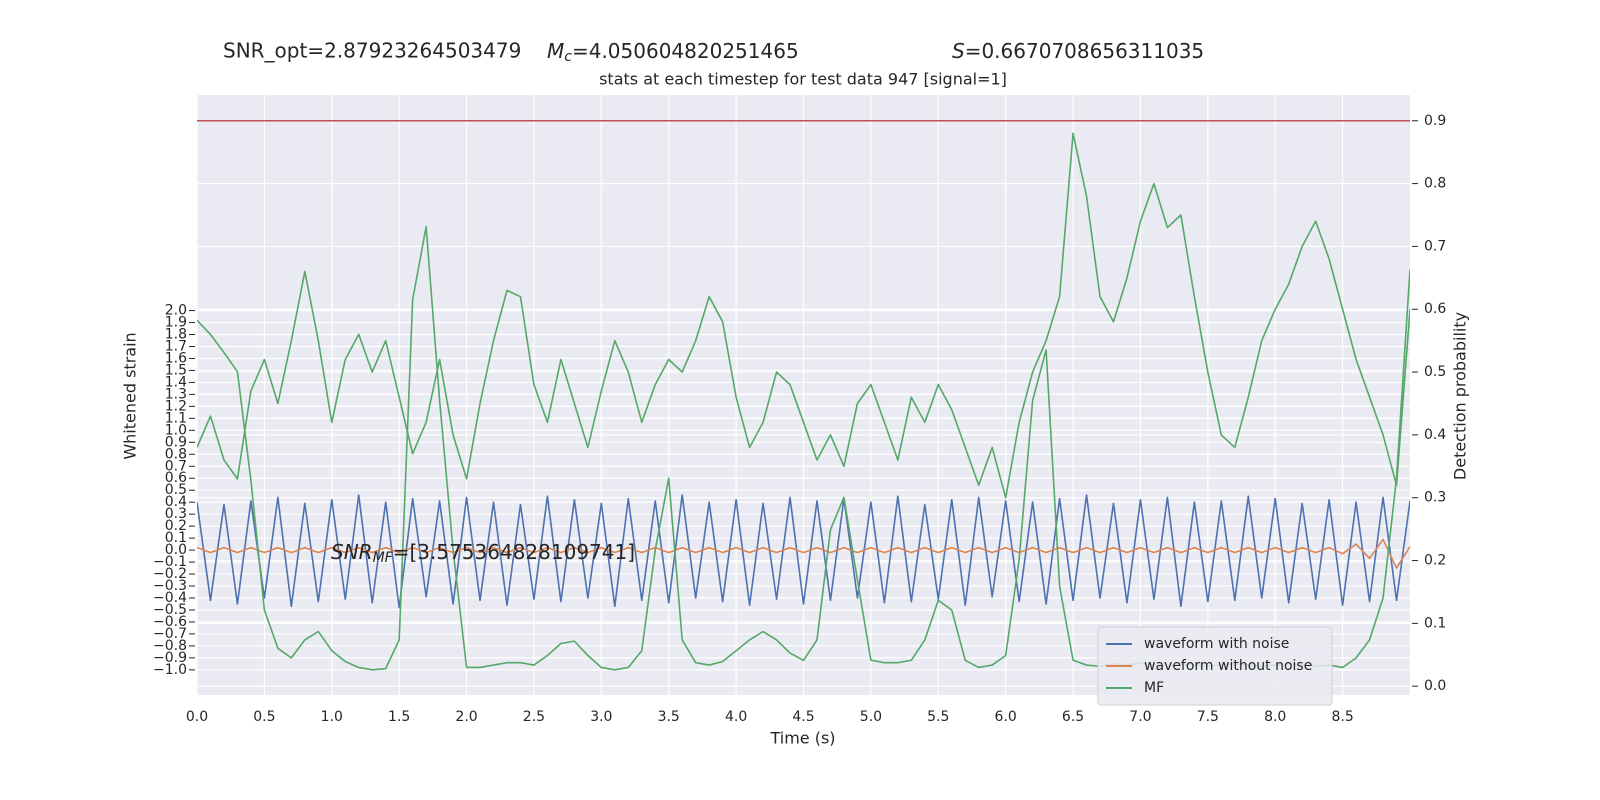 The height and width of the screenshot is (800, 1600). I want to click on y-tick-label: −0.8, so click(170, 646).